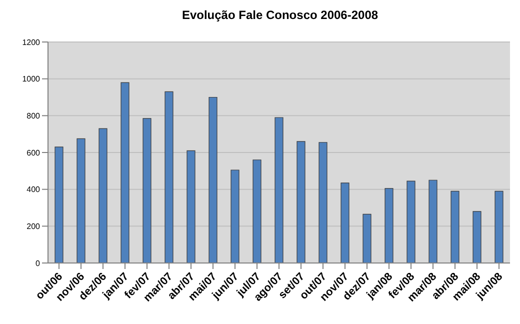 This screenshot has height=324, width=520. I want to click on y-tick-label: 0, so click(38, 263).